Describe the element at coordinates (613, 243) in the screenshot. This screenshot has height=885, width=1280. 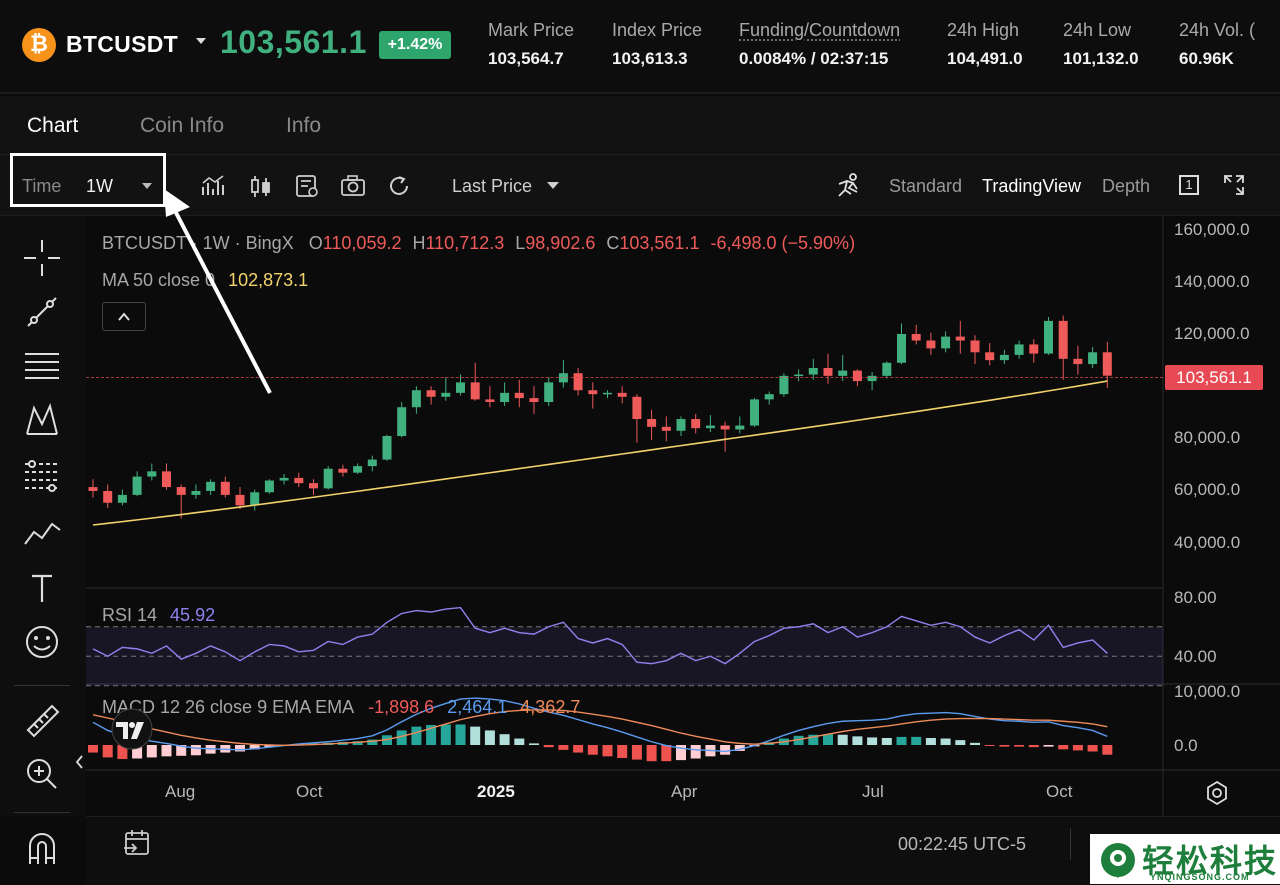
I see `legend-c-key: C` at that location.